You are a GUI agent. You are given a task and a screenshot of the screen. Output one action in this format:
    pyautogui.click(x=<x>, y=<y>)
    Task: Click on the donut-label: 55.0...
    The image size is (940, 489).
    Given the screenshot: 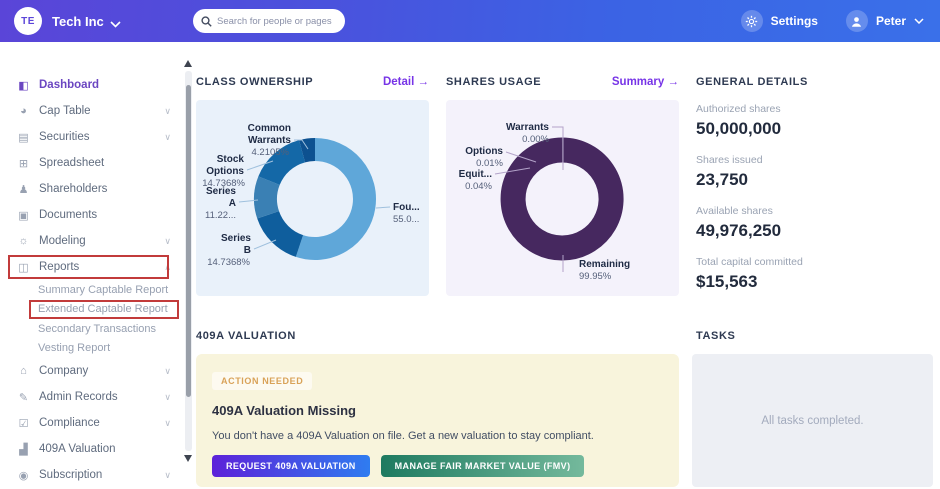 What is the action you would take?
    pyautogui.click(x=406, y=219)
    